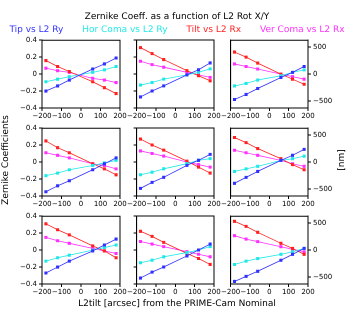 The width and height of the screenshot is (354, 320). What do you see at coordinates (214, 30) in the screenshot?
I see `text: Tilt vs L2 Rx` at bounding box center [214, 30].